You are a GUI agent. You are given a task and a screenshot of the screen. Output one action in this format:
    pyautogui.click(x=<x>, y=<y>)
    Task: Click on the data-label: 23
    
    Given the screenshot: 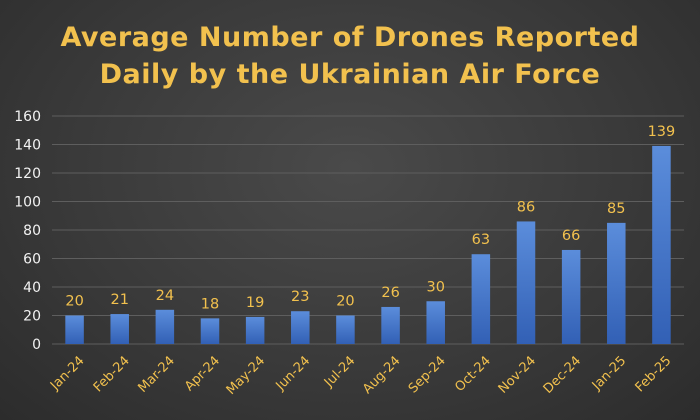 What is the action you would take?
    pyautogui.click(x=300, y=297)
    